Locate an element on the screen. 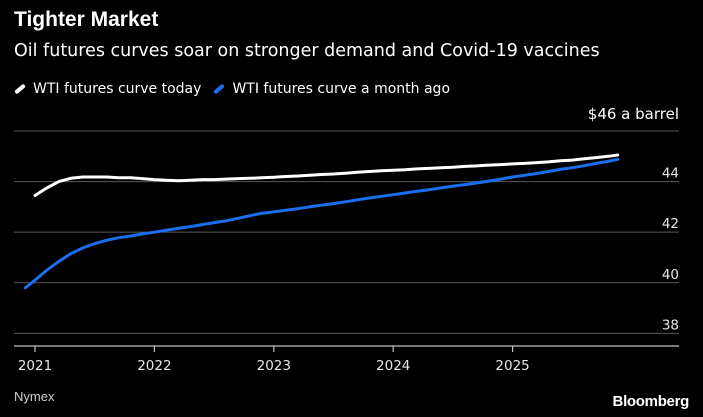 Image resolution: width=703 pixels, height=417 pixels. chart-title: Tighter Market is located at coordinates (86, 19).